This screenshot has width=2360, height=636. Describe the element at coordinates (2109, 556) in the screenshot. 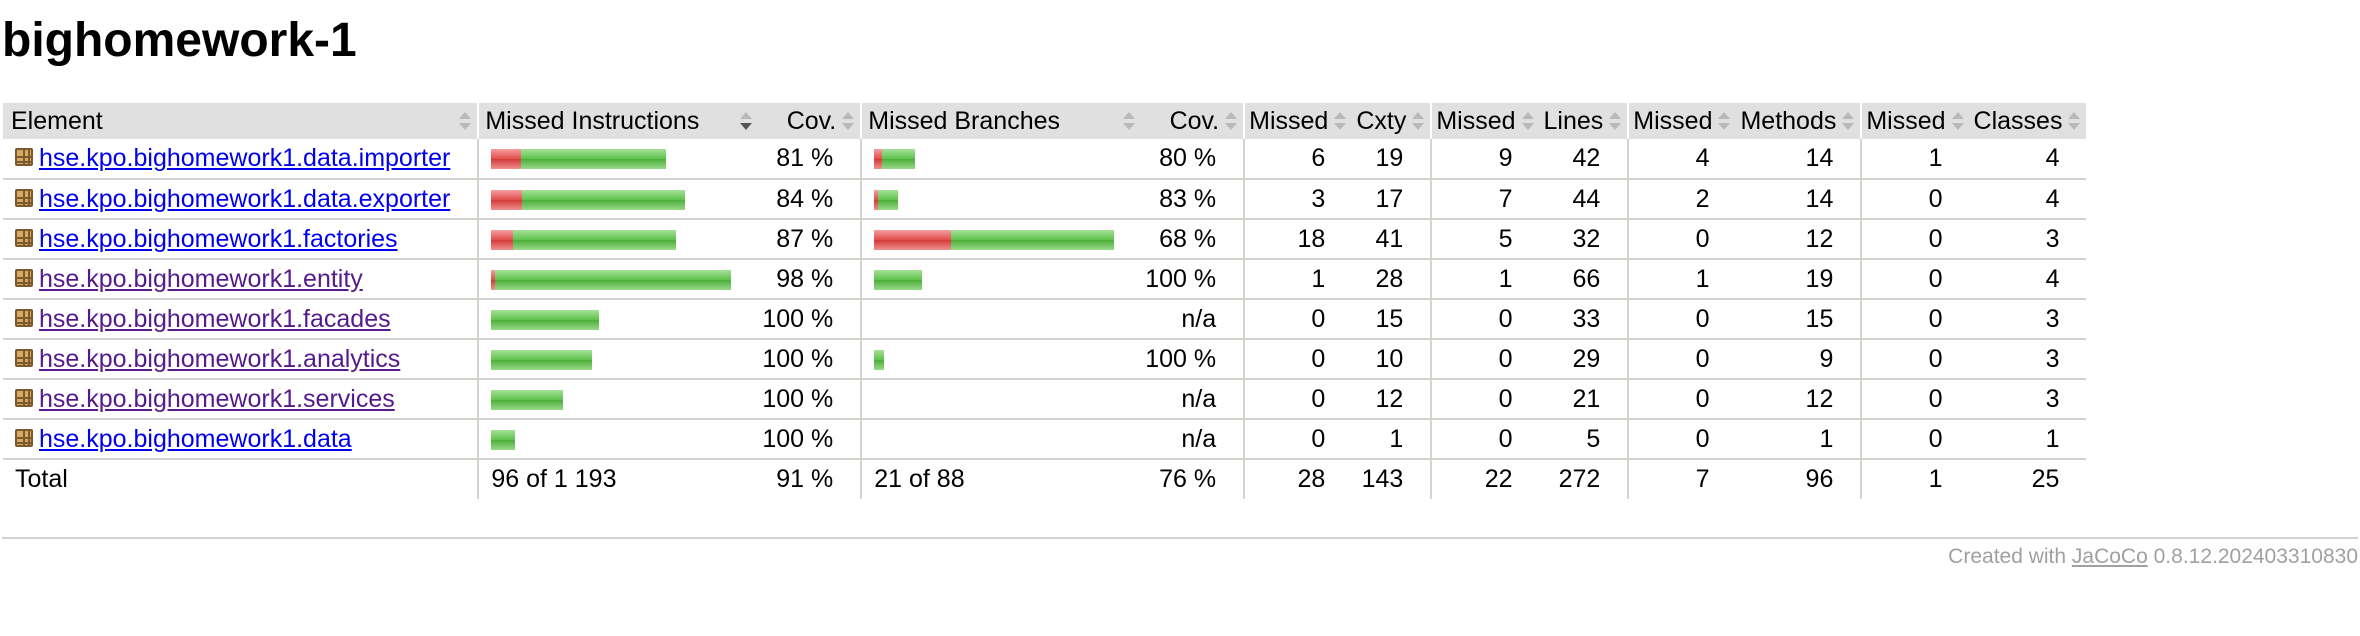

I see `jacoco-link: JaCoCo` at that location.